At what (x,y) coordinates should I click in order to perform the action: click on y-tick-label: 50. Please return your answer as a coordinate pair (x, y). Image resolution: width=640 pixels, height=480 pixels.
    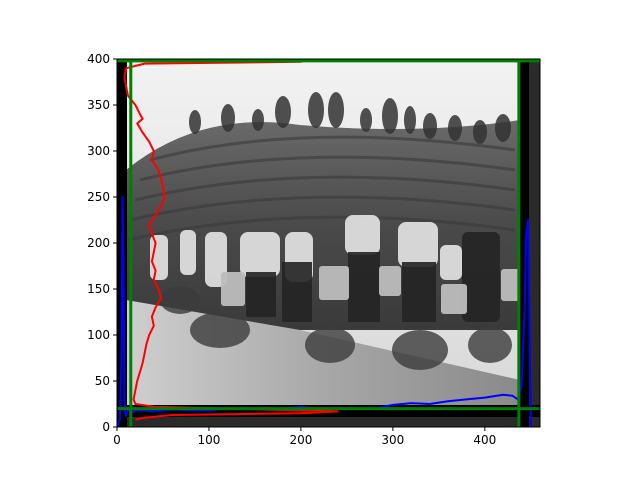
    Looking at the image, I should click on (102, 381).